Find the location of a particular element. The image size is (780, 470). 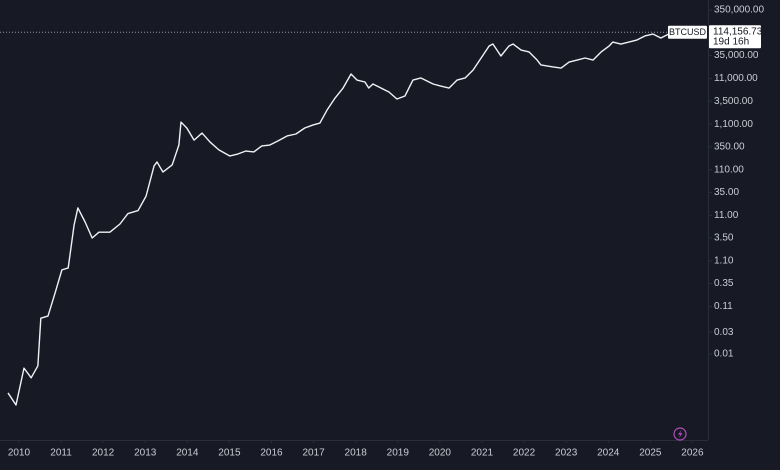

y-tick-label: 350.00 is located at coordinates (729, 146).